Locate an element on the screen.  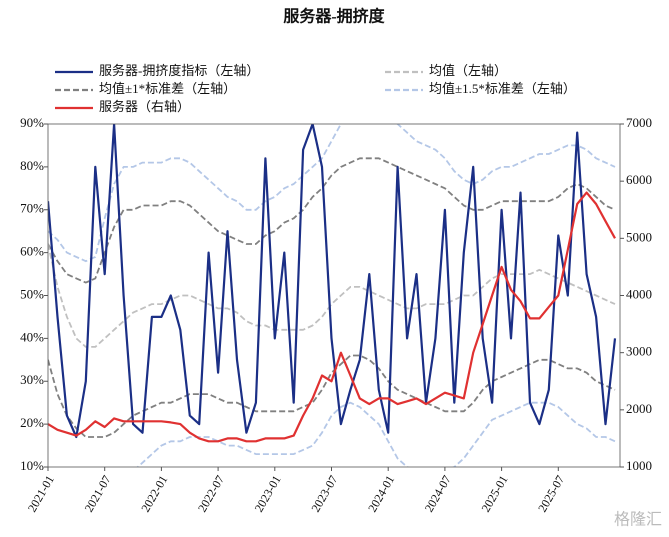
legend-label: 均值（左轴） is located at coordinates (468, 70).